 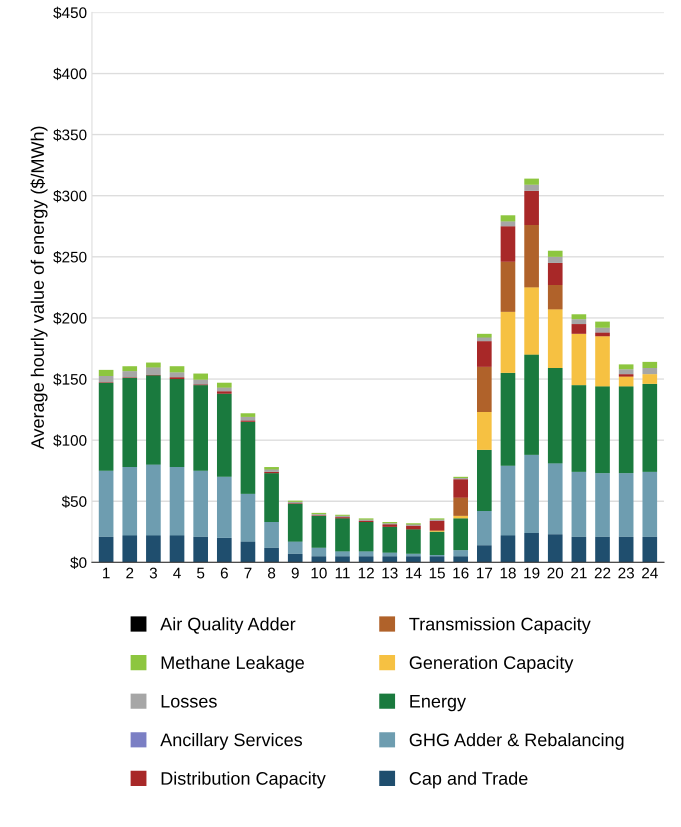 I want to click on x-tick-label: 8, so click(x=272, y=573).